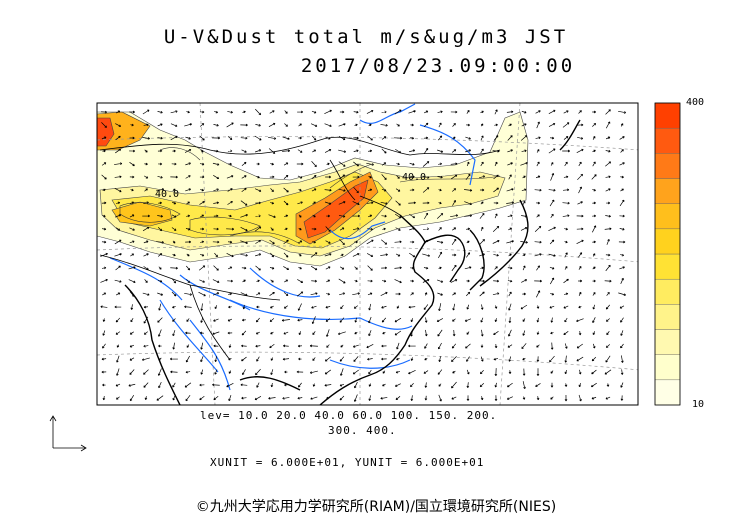 This screenshot has width=752, height=532. Describe the element at coordinates (142, 214) in the screenshot. I see `dust-core-west` at that location.